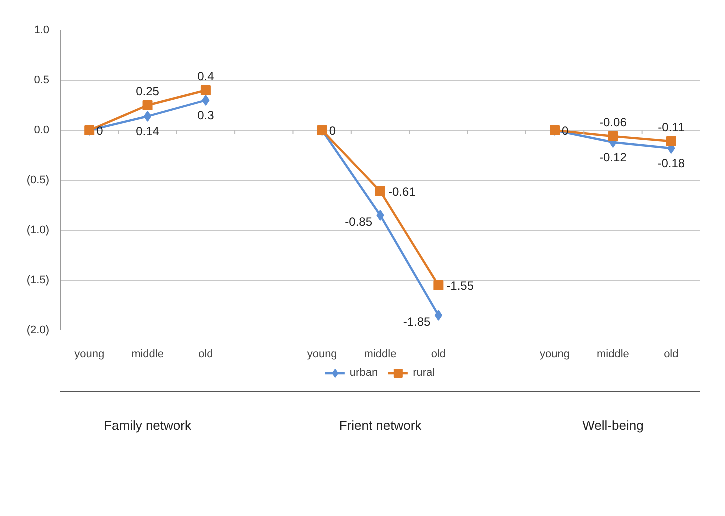  Describe the element at coordinates (614, 157) in the screenshot. I see `data-label: -0.12` at that location.